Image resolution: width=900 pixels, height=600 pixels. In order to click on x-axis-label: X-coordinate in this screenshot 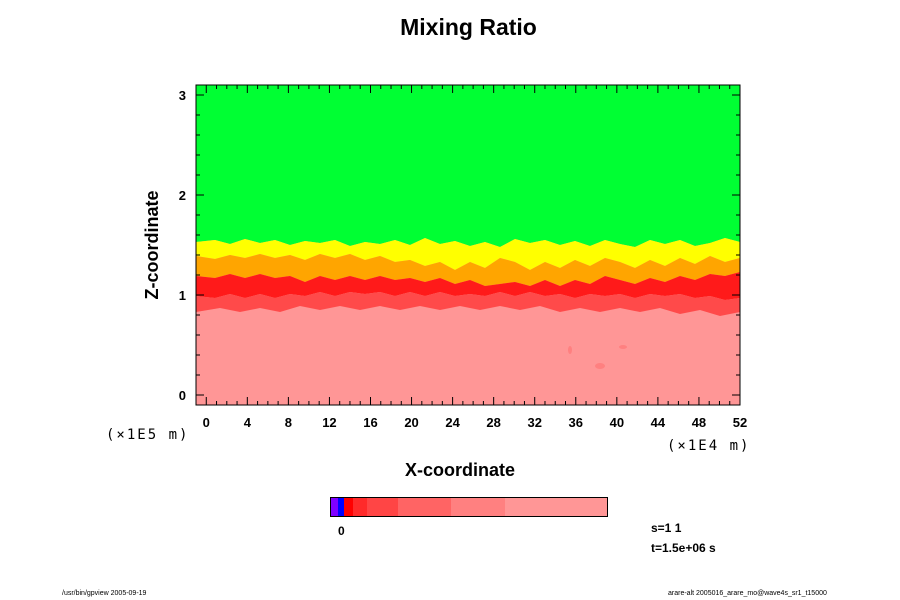, I will do `click(460, 470)`.